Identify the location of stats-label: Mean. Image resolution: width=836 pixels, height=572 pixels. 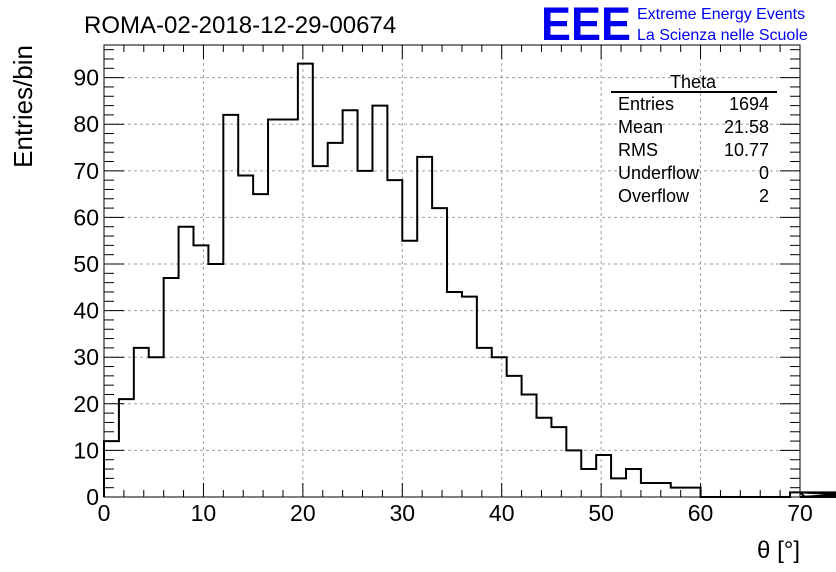
(640, 127).